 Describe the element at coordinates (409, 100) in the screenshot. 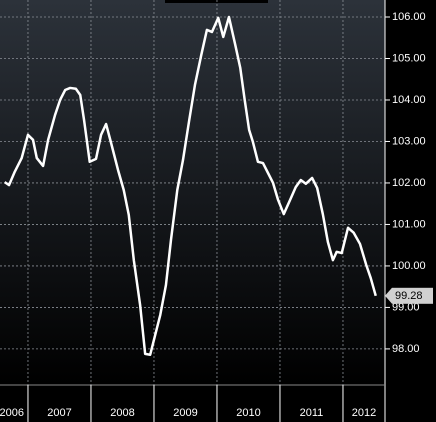

I see `y-tick-label: 104.00` at that location.